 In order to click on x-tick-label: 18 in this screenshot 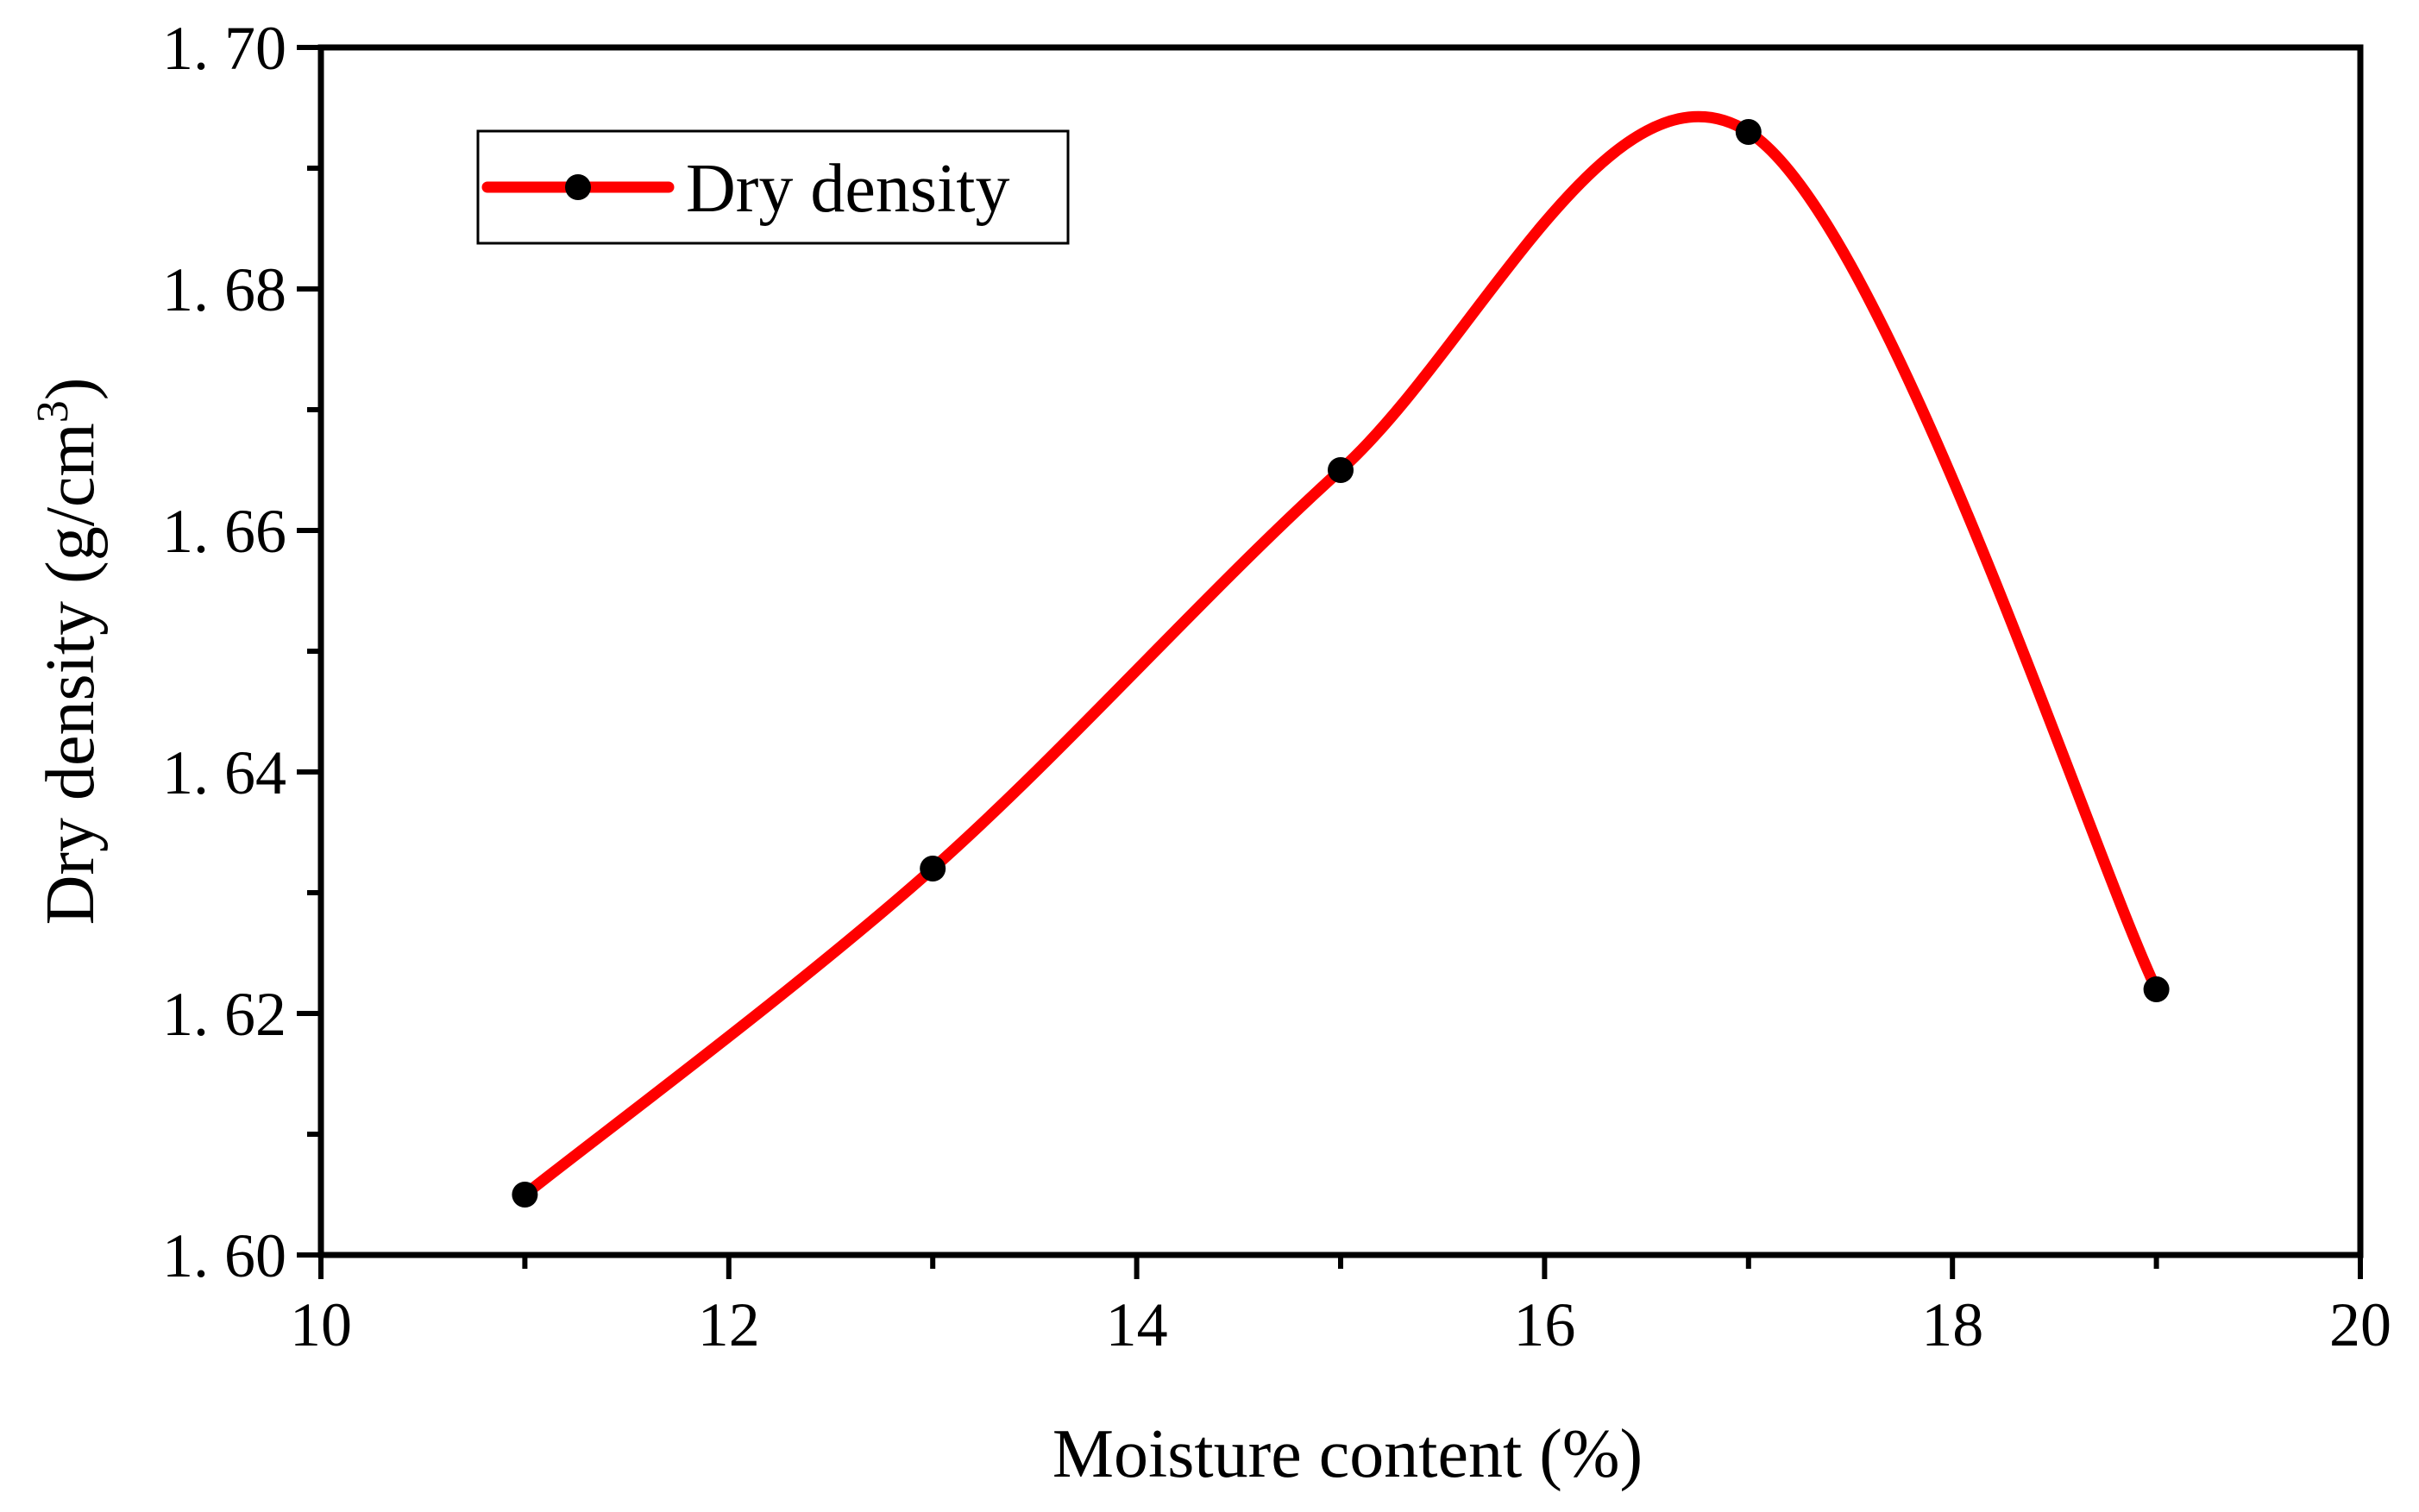, I will do `click(1952, 1324)`.